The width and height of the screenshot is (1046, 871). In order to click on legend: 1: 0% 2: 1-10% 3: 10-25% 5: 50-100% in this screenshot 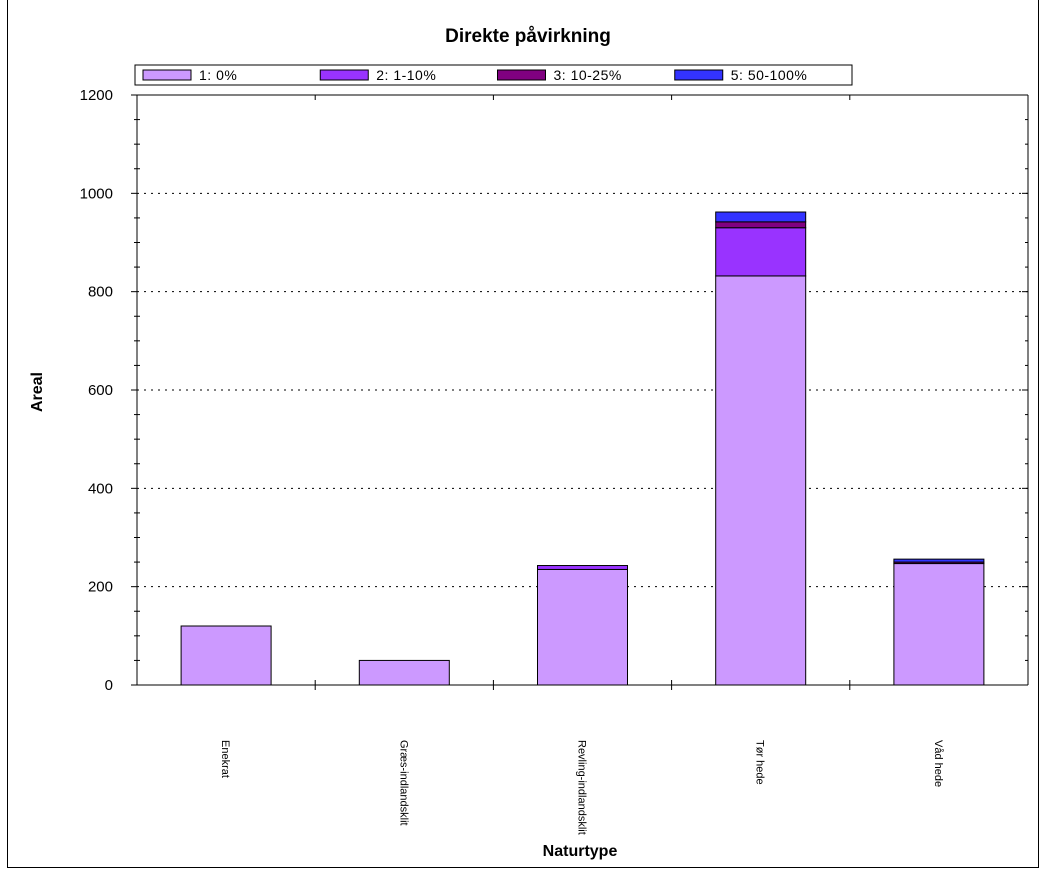, I will do `click(493, 75)`.